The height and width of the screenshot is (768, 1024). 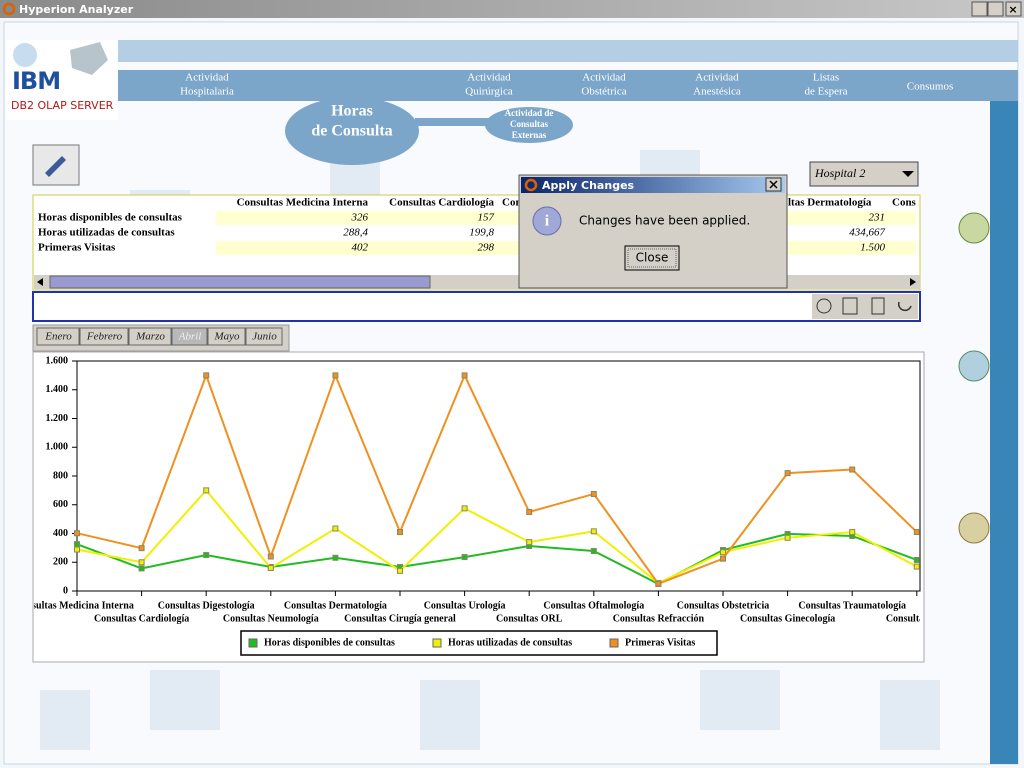 I want to click on maximize, so click(x=995, y=9).